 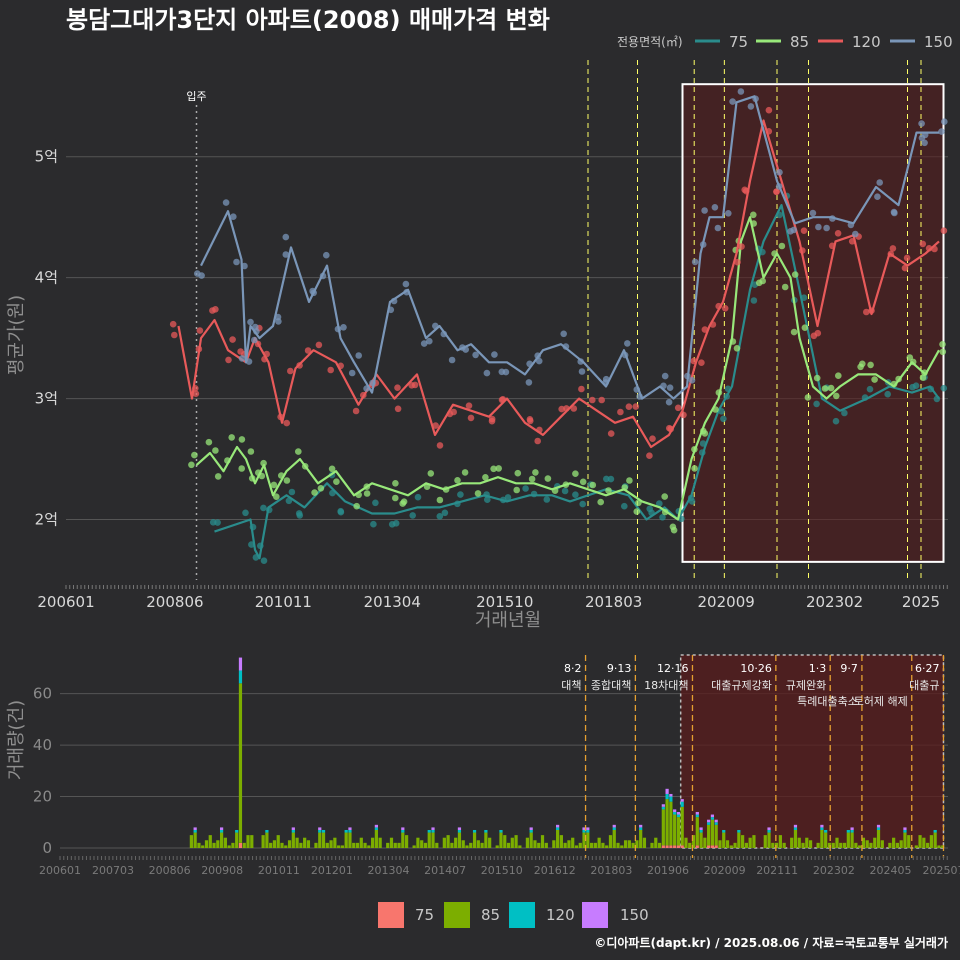 What do you see at coordinates (834, 870) in the screenshot?
I see `volume-x-tick-label: 202302` at bounding box center [834, 870].